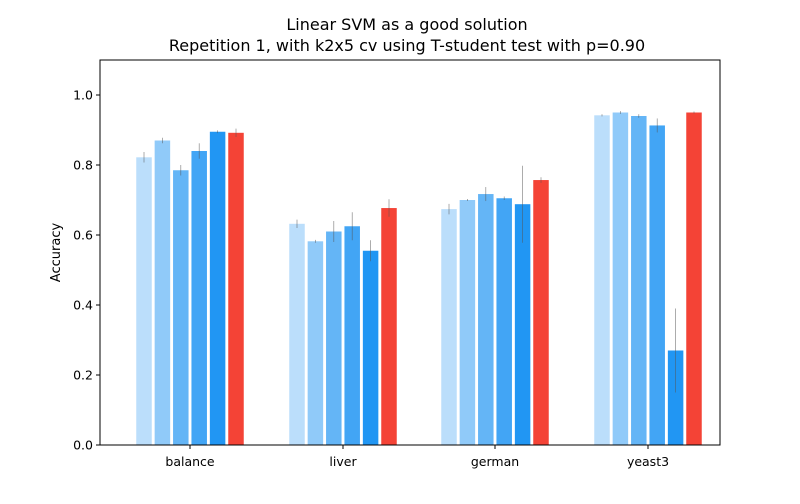 Image resolution: width=800 pixels, height=504 pixels. Describe the element at coordinates (217, 288) in the screenshot. I see `bar-balance-s5` at that location.